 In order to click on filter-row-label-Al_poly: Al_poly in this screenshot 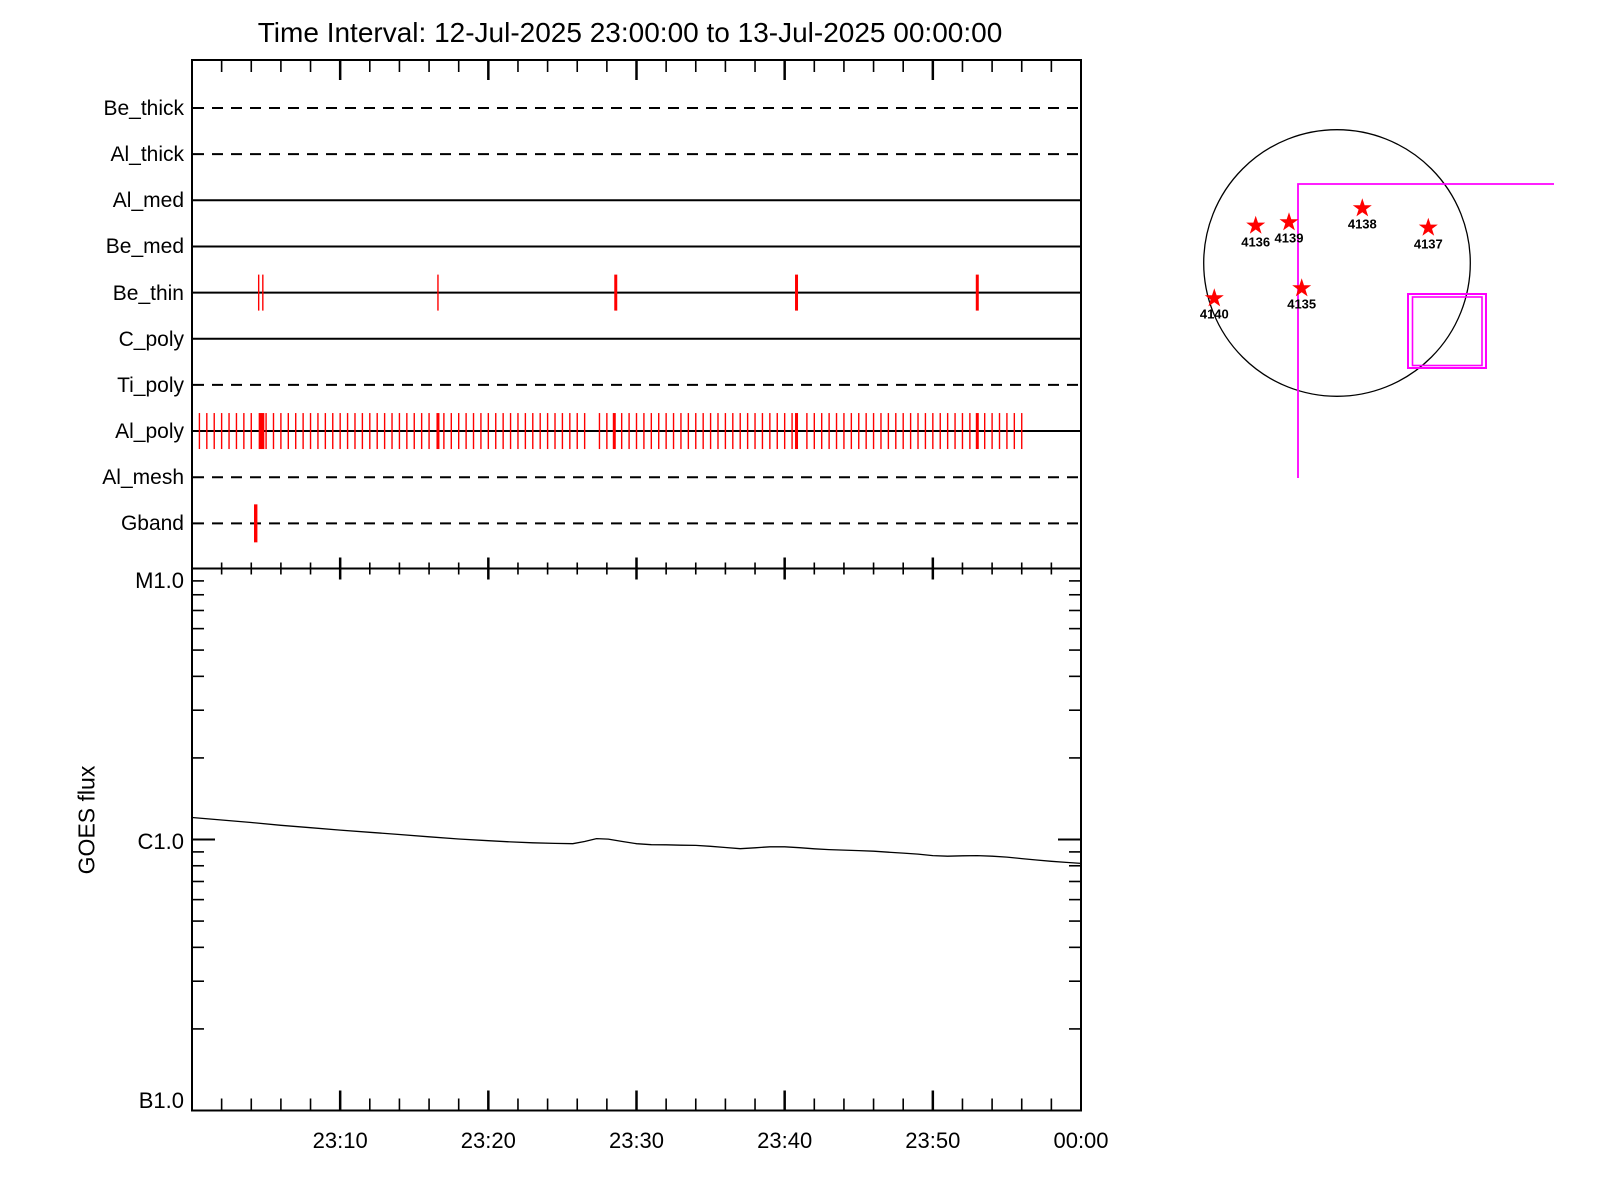, I will do `click(149, 432)`.